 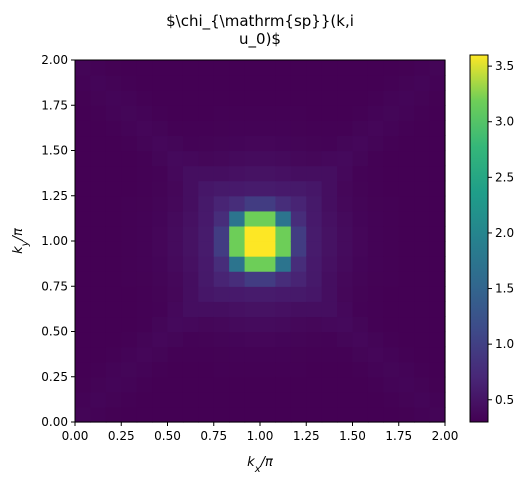 I want to click on colorbar-tick-label: 3.5, so click(x=504, y=66).